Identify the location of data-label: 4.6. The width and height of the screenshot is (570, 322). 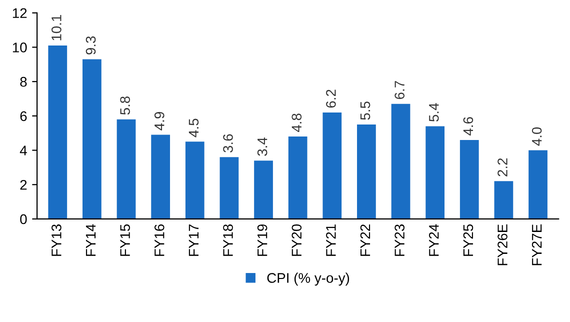
(468, 126).